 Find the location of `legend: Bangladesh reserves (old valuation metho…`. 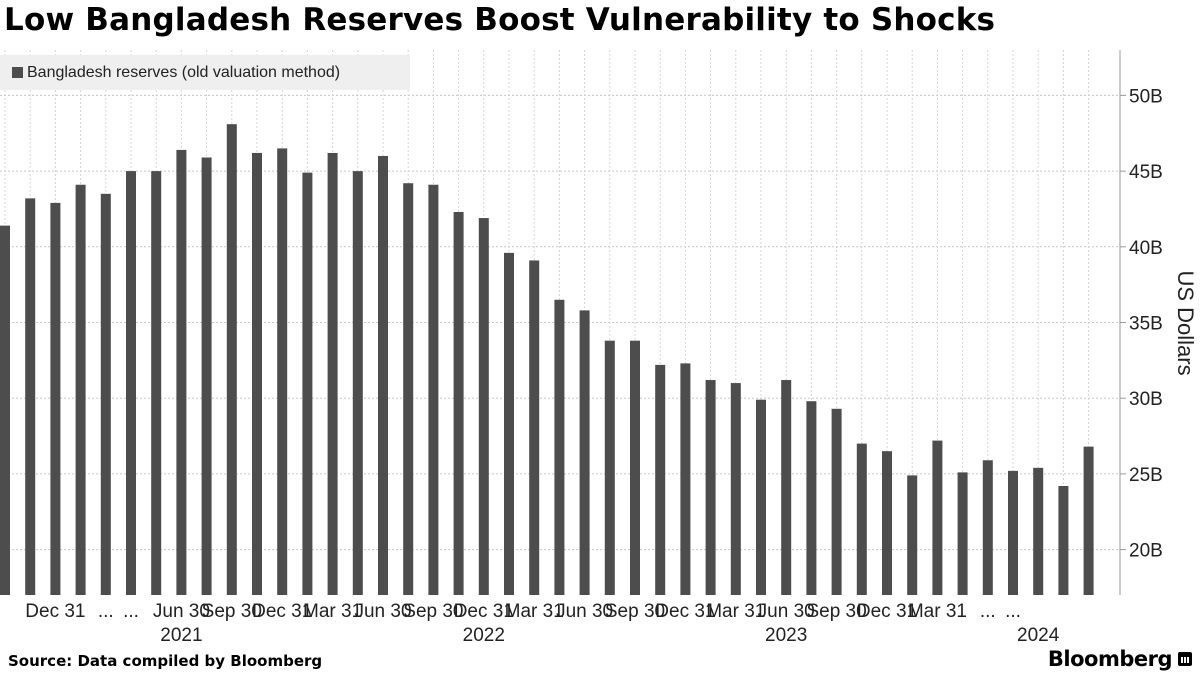

legend: Bangladesh reserves (old valuation metho… is located at coordinates (205, 72).